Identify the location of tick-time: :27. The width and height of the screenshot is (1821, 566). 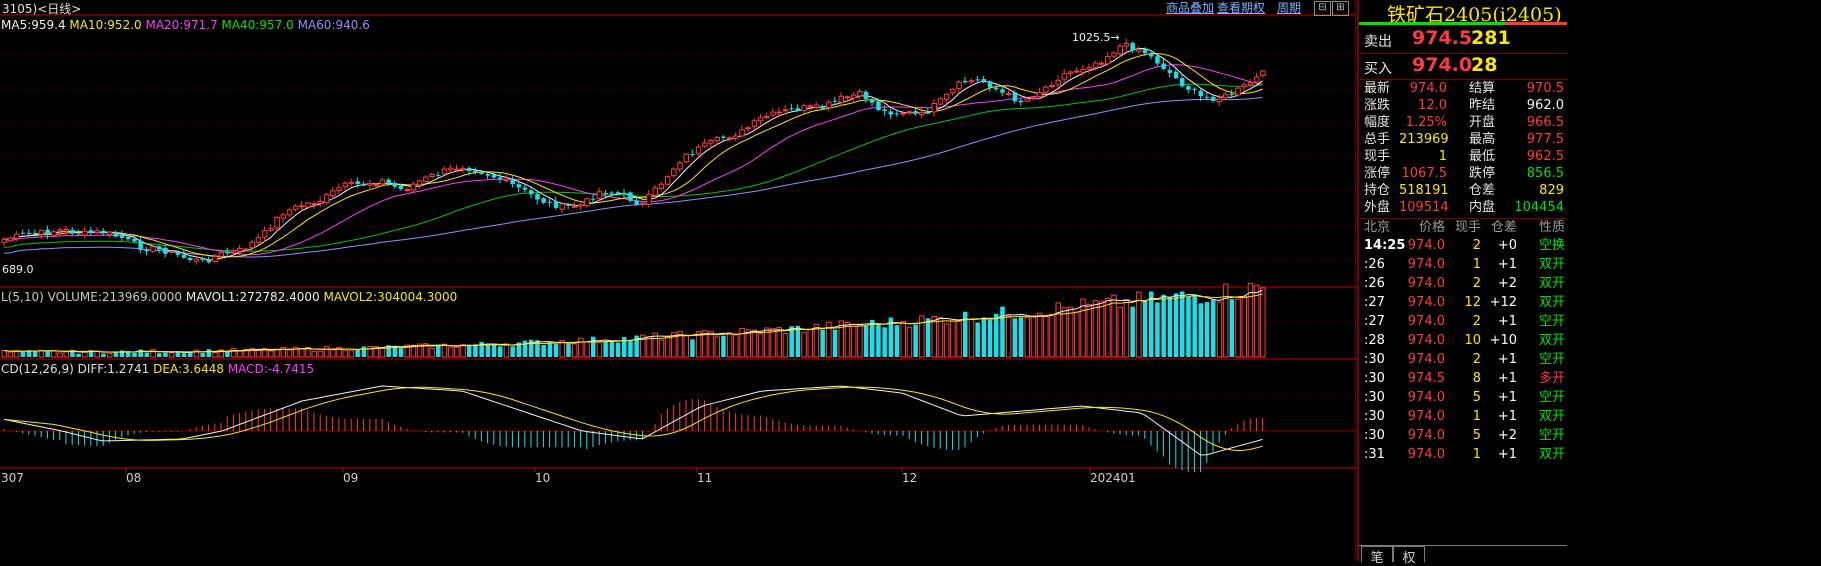
(1374, 321).